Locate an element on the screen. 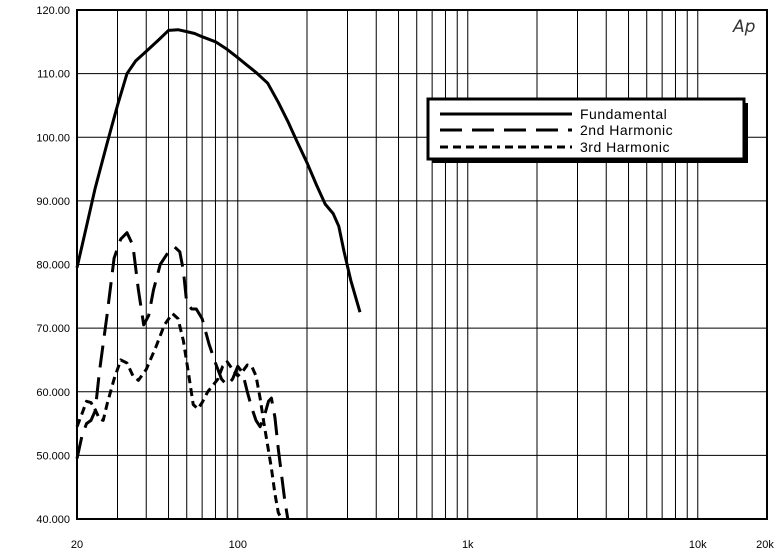 The image size is (777, 554). y-tick-label: 80.000 is located at coordinates (53, 266).